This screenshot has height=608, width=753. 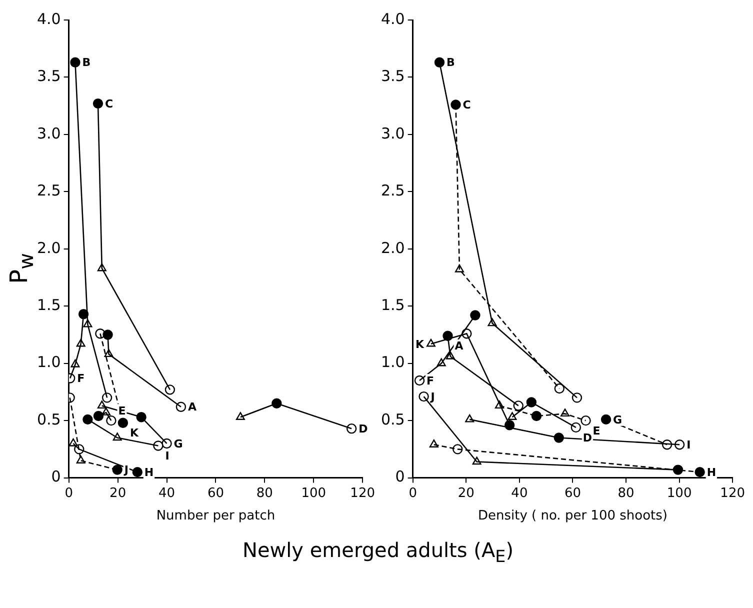 What do you see at coordinates (573, 516) in the screenshot?
I see `x-axis-title: Density ( no. per 100 shoots)` at bounding box center [573, 516].